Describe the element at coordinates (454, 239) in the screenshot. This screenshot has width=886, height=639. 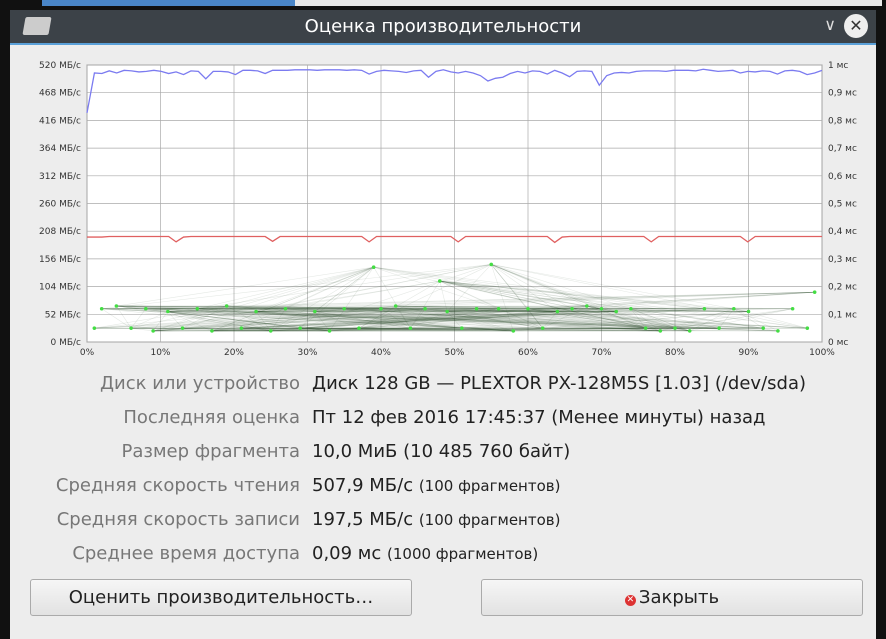
I see `write-speed-line` at that location.